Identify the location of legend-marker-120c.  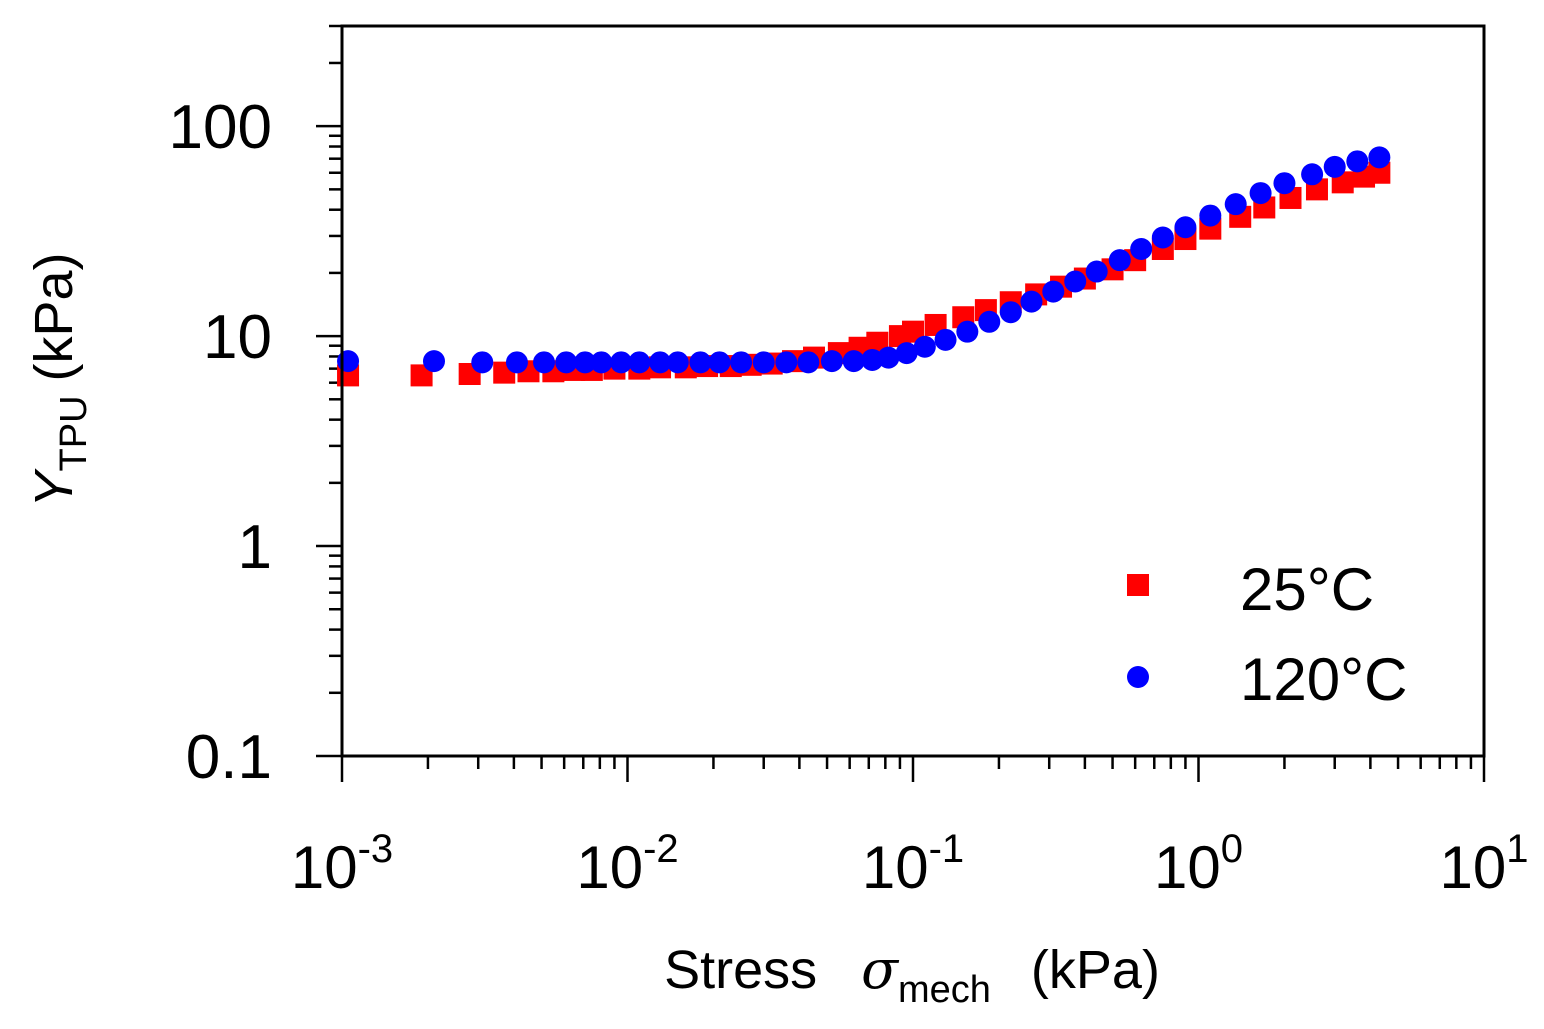
(1138, 677).